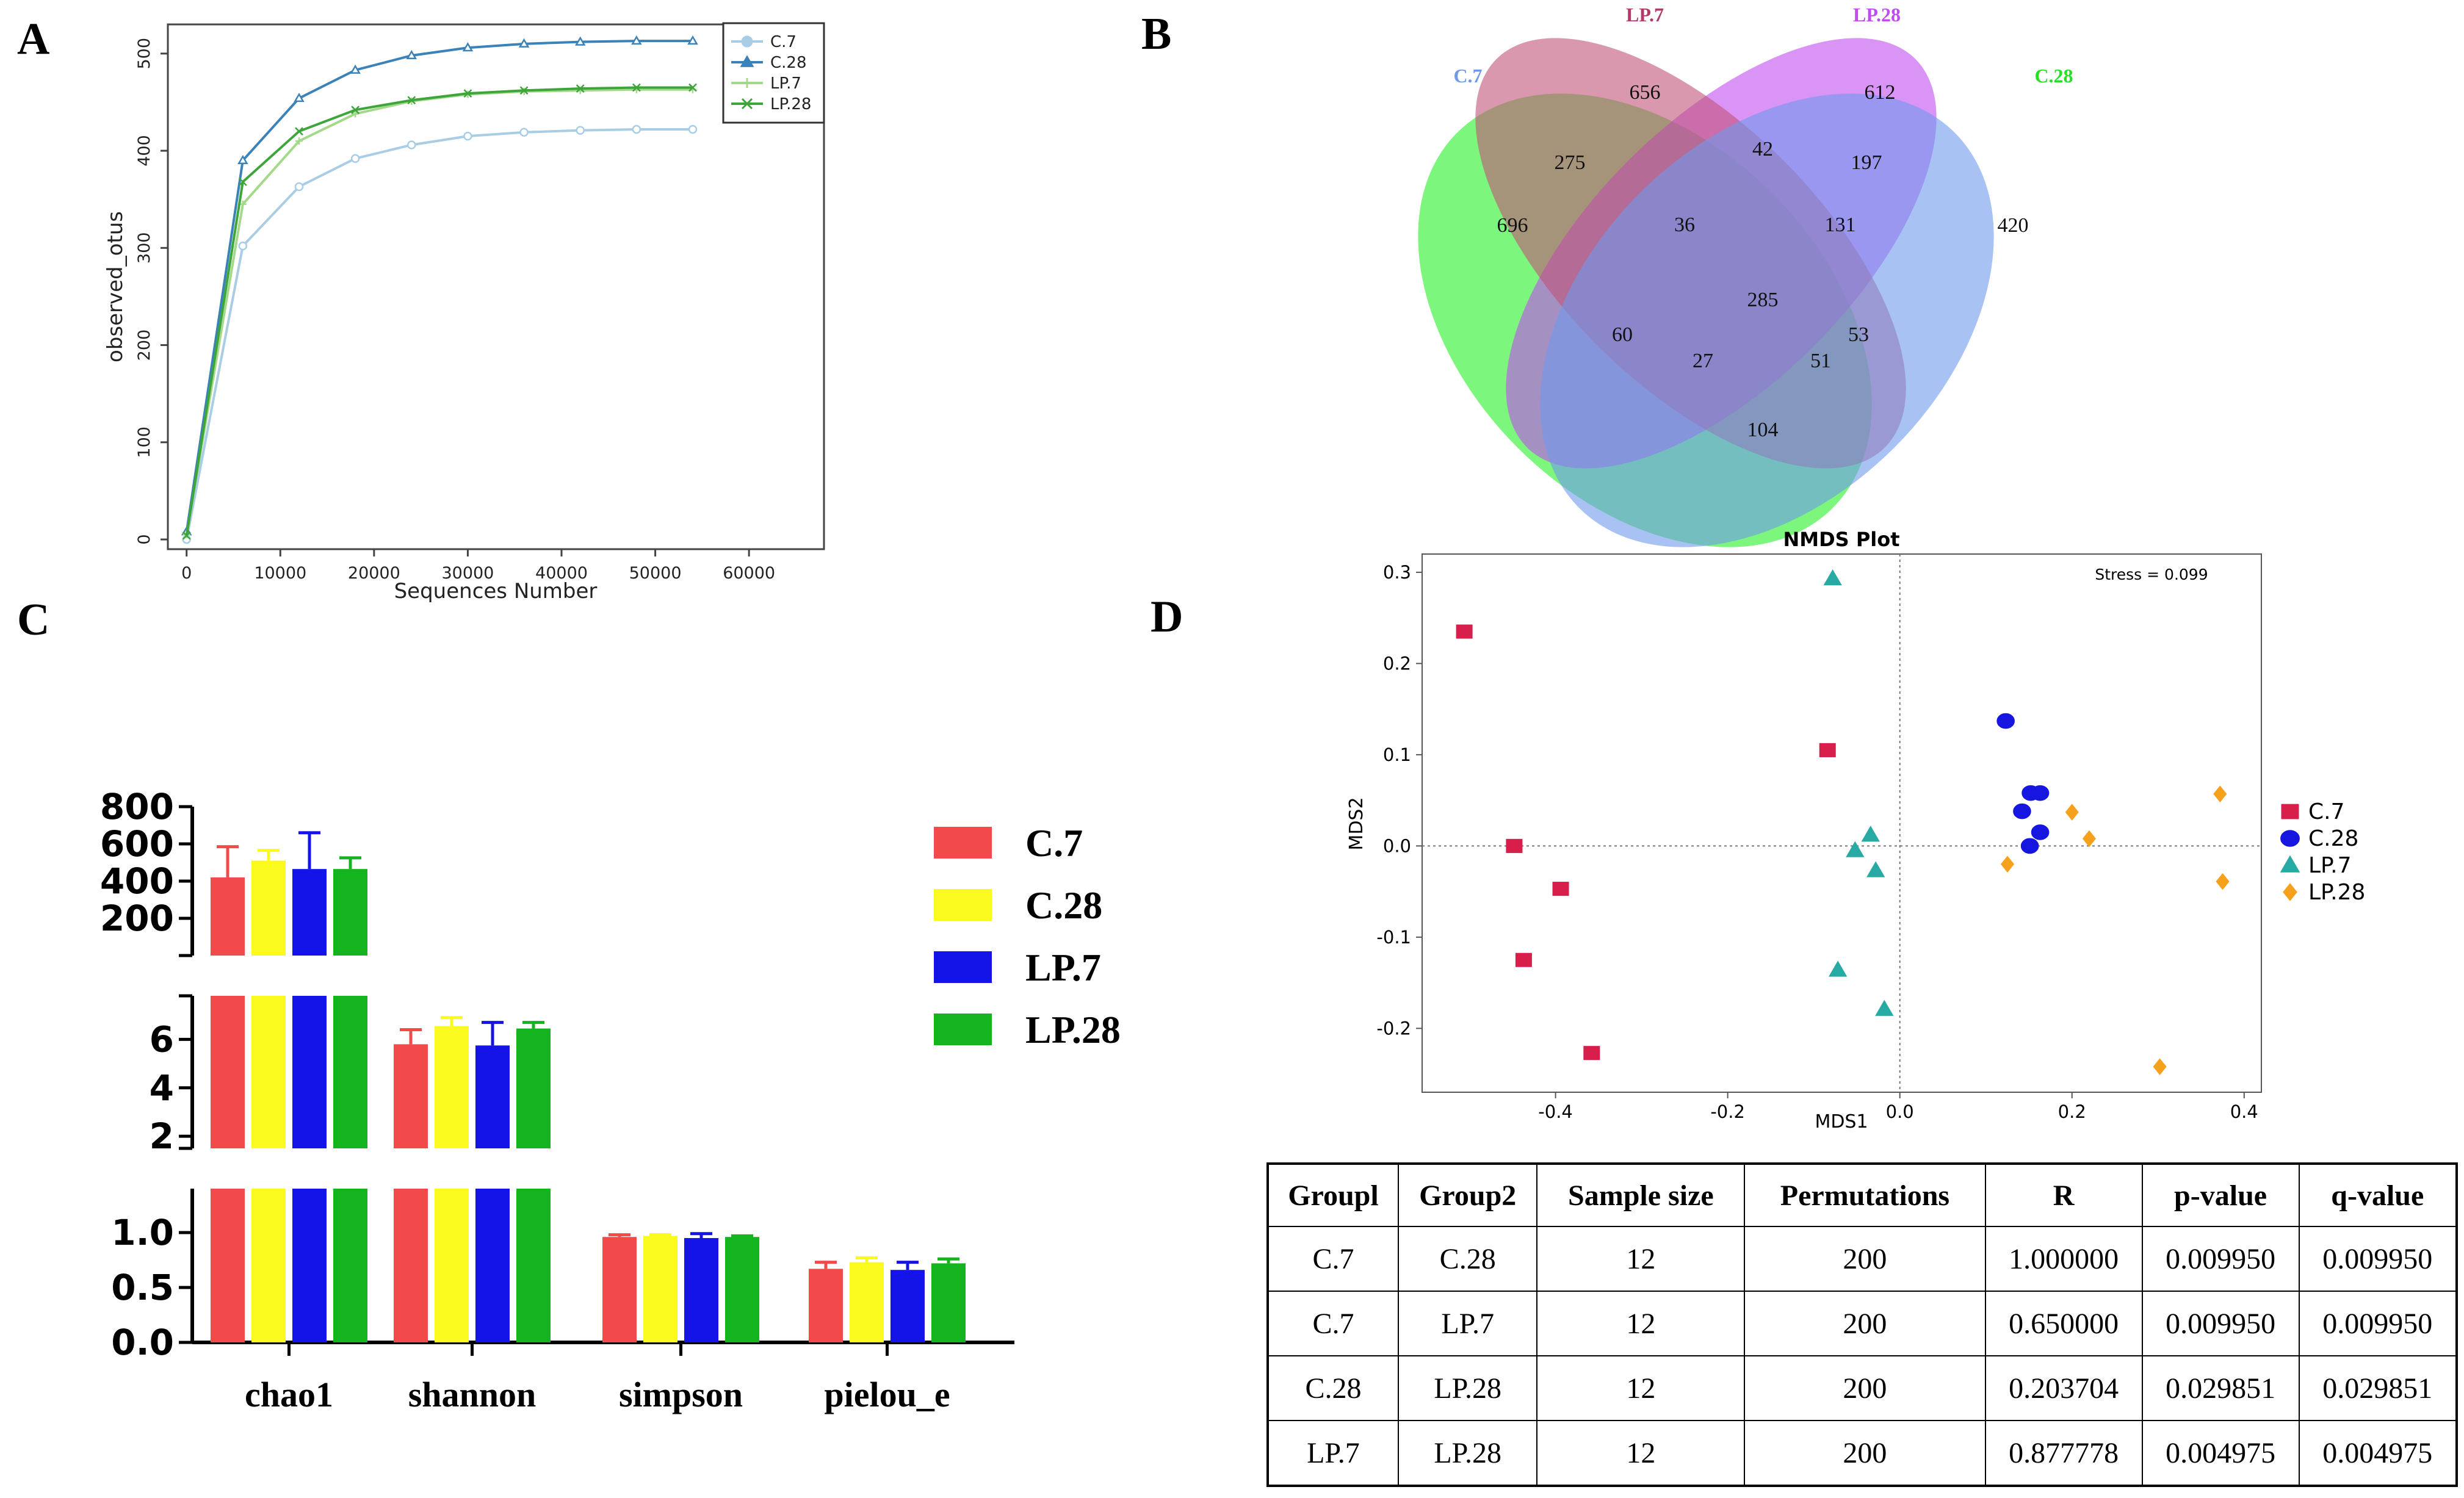 Image resolution: width=2464 pixels, height=1498 pixels. I want to click on venn-label-c7: C.7, so click(1468, 76).